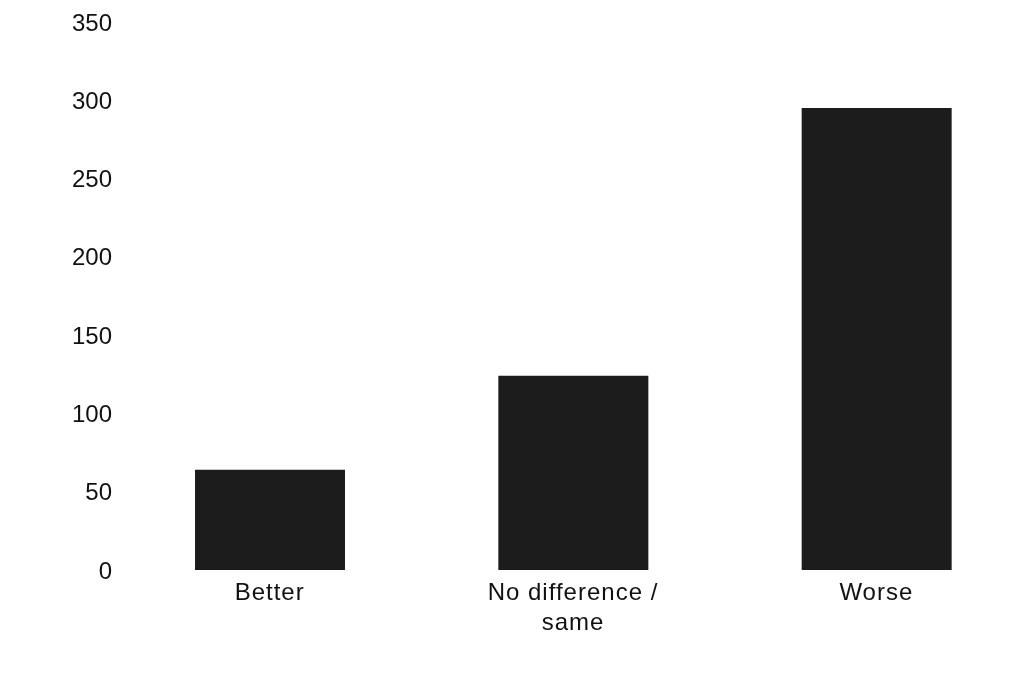 The width and height of the screenshot is (1036, 684). Describe the element at coordinates (91, 413) in the screenshot. I see `y-tick-label: 100` at that location.